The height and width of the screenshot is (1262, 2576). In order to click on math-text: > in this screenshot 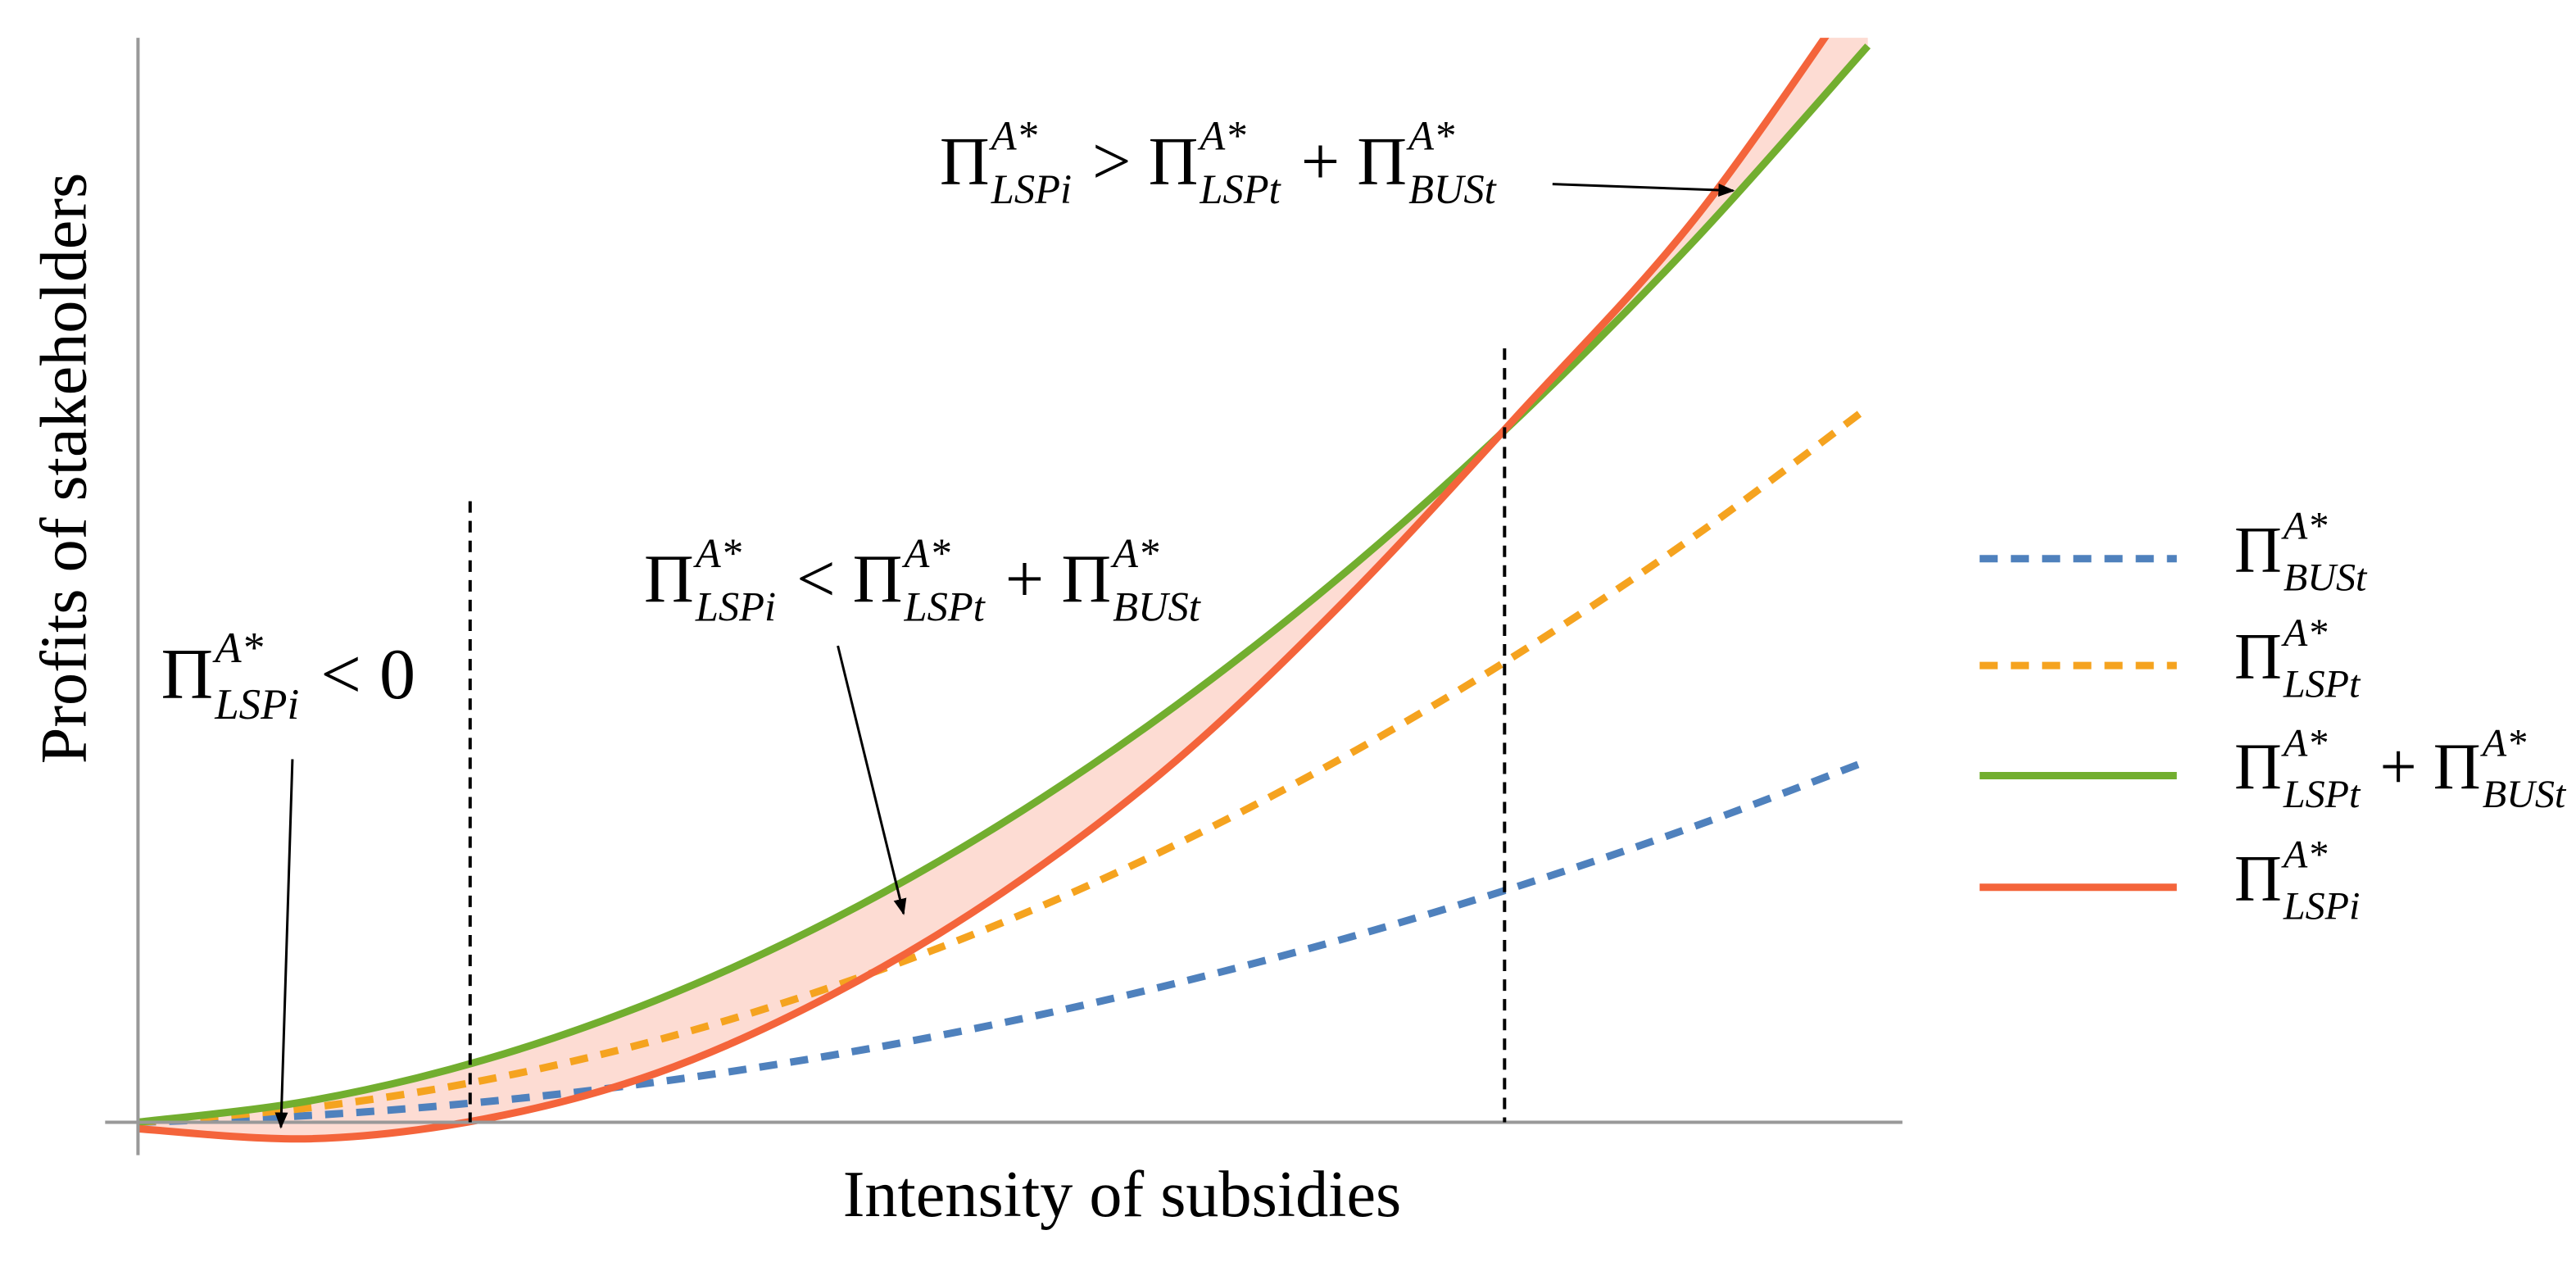, I will do `click(1112, 162)`.